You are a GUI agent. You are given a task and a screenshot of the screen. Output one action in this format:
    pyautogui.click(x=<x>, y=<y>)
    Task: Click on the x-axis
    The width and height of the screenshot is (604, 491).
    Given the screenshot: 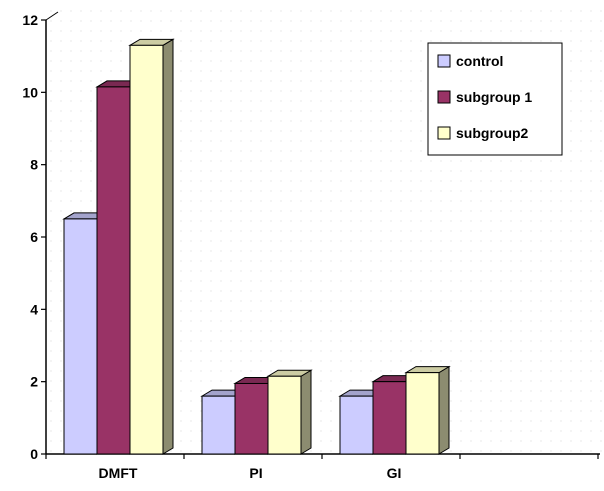 What is the action you would take?
    pyautogui.click(x=322, y=456)
    